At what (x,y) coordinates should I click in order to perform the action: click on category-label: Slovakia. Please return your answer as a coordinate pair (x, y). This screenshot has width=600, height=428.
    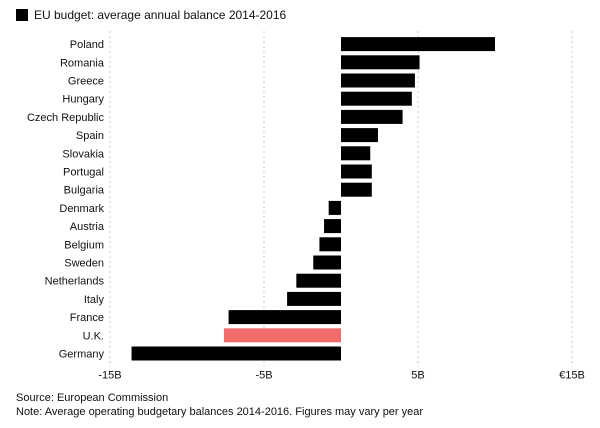
    Looking at the image, I should click on (83, 154).